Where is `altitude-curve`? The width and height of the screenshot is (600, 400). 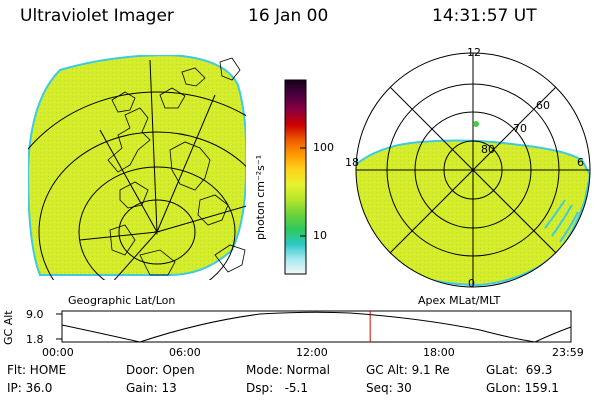
altitude-curve is located at coordinates (316, 327).